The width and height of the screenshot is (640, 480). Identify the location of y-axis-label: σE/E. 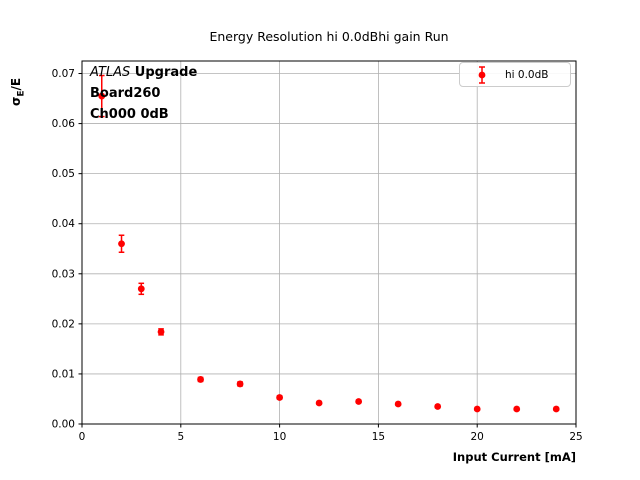
(17, 92).